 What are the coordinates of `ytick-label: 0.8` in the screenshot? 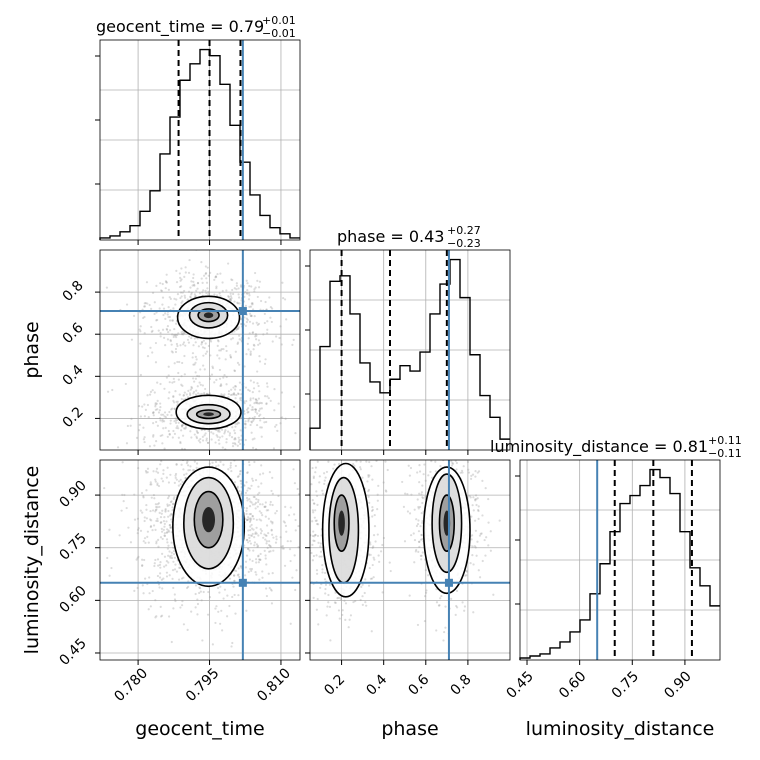 It's located at (73, 291).